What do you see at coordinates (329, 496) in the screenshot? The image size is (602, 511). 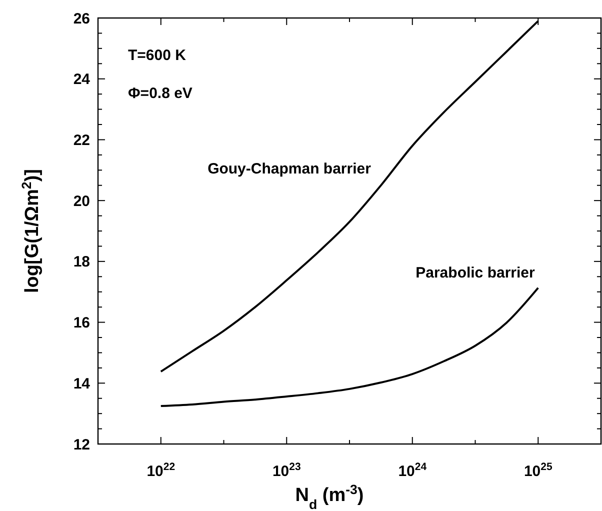 I see `x-axis-title: N$_{d}$ (m$^{-3}$)` at bounding box center [329, 496].